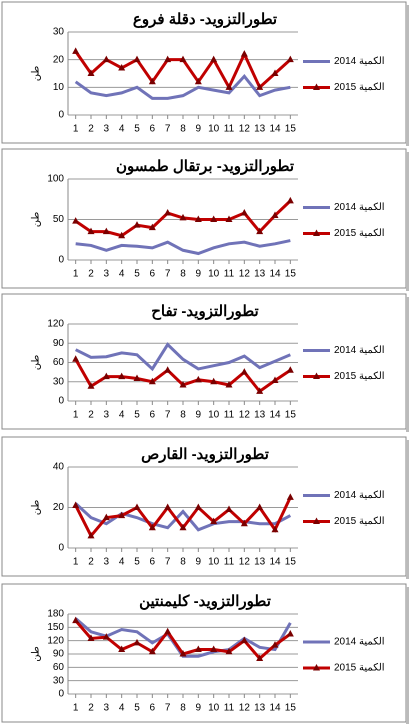 The image size is (413, 724). What do you see at coordinates (55, 627) in the screenshot?
I see `y-tick-label: 150` at bounding box center [55, 627].